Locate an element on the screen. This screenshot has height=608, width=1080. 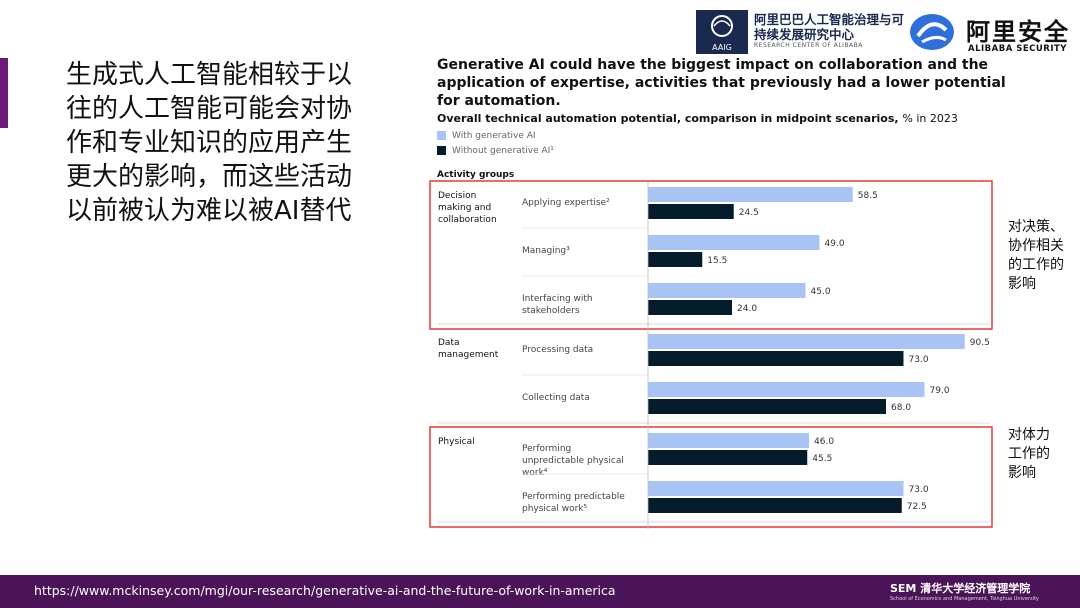
activity-label-0-2: Interfacing with stakeholders is located at coordinates (557, 305).